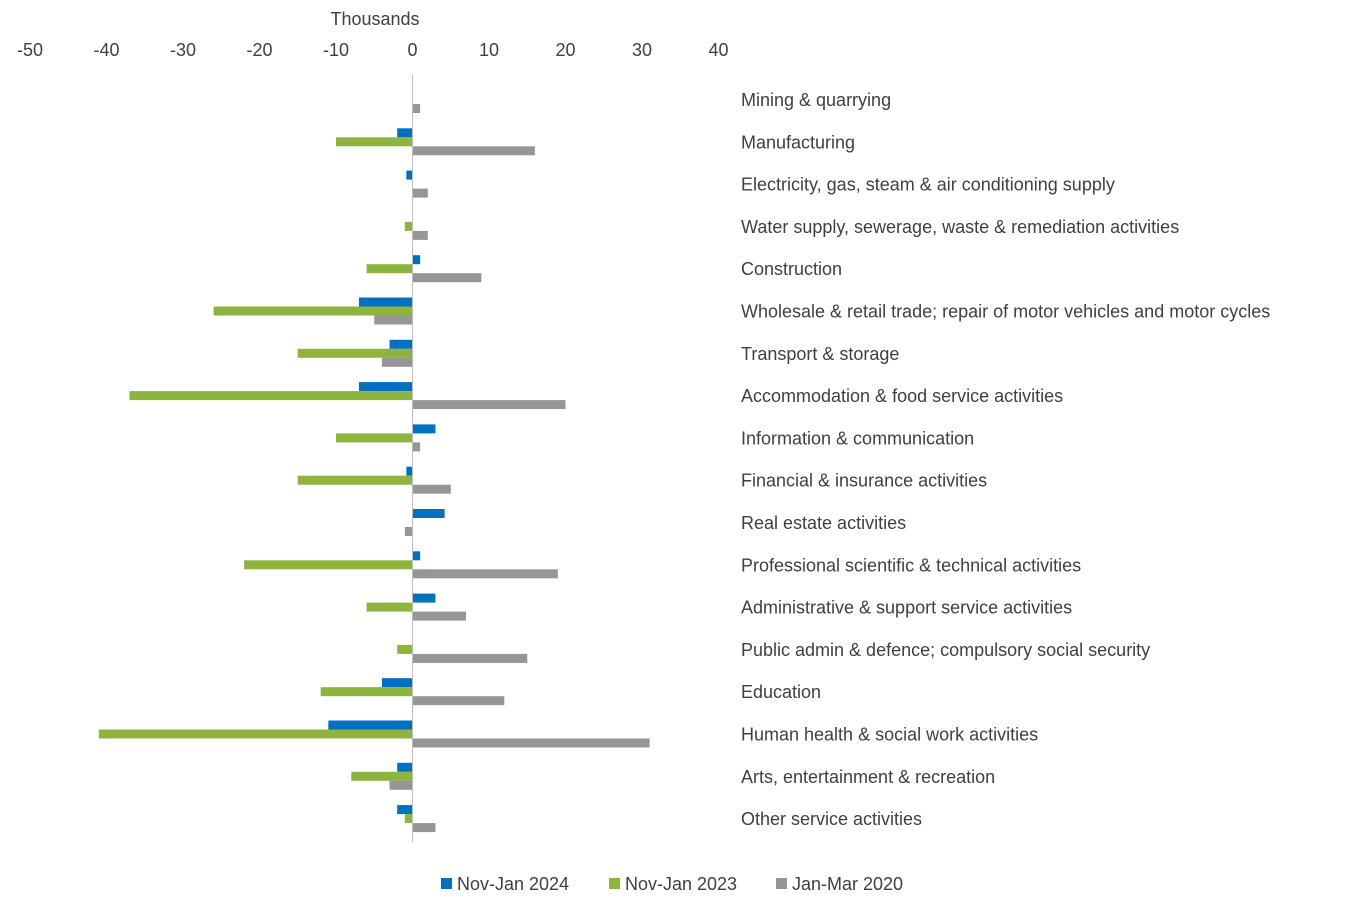  What do you see at coordinates (857, 438) in the screenshot?
I see `category-label-information-communication: Information & communication` at bounding box center [857, 438].